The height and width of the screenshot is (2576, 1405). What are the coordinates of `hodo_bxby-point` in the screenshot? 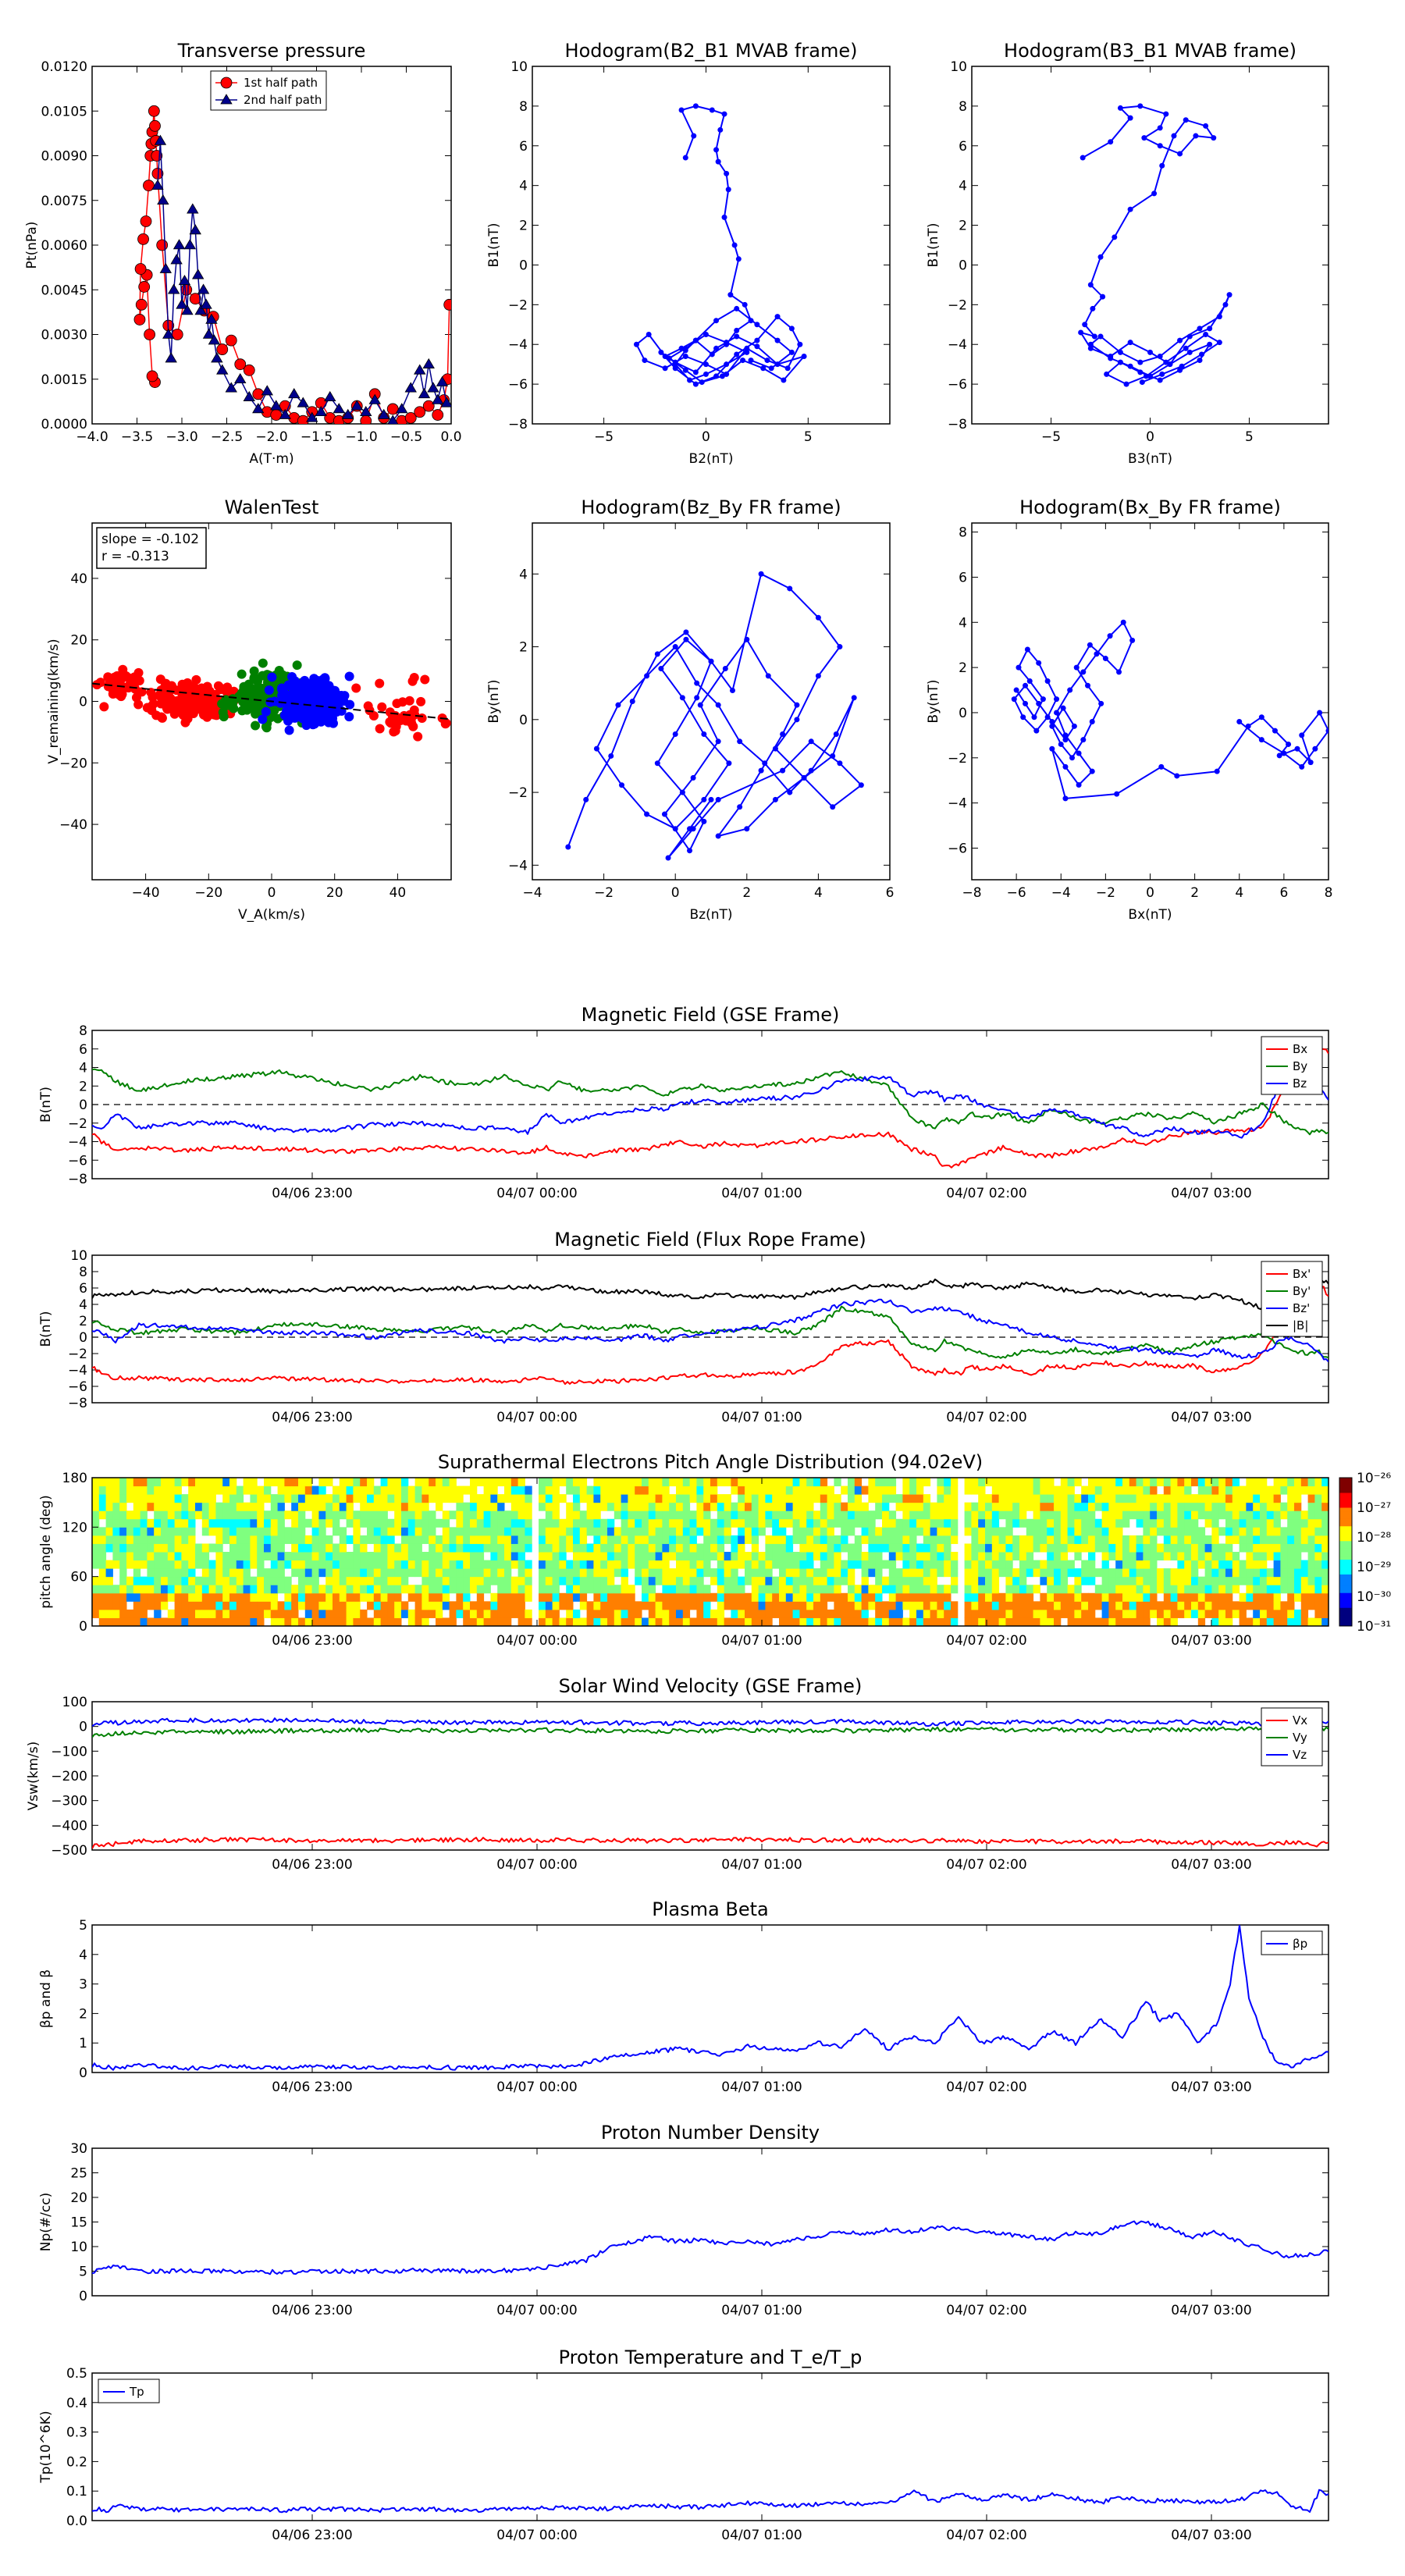 It's located at (1092, 722).